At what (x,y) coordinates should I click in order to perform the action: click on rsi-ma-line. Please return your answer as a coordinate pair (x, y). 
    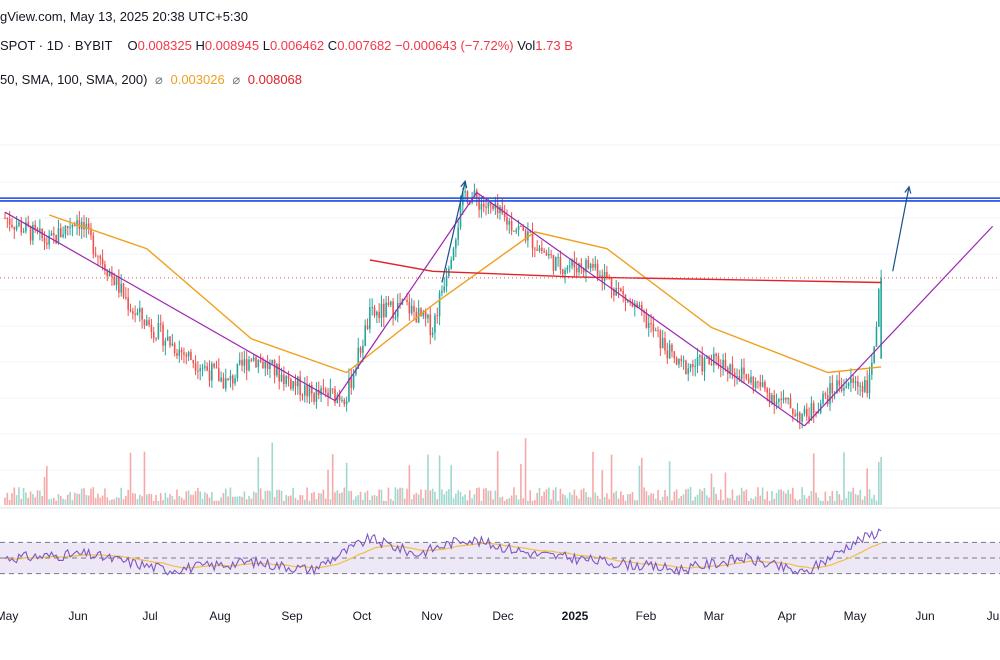
    Looking at the image, I should click on (443, 555).